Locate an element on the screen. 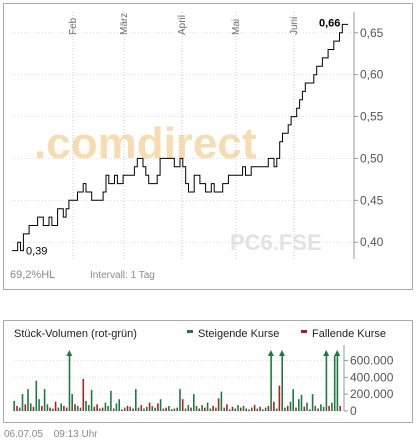 The height and width of the screenshot is (443, 417). interval-info: Intervall: 1 Tag is located at coordinates (122, 275).